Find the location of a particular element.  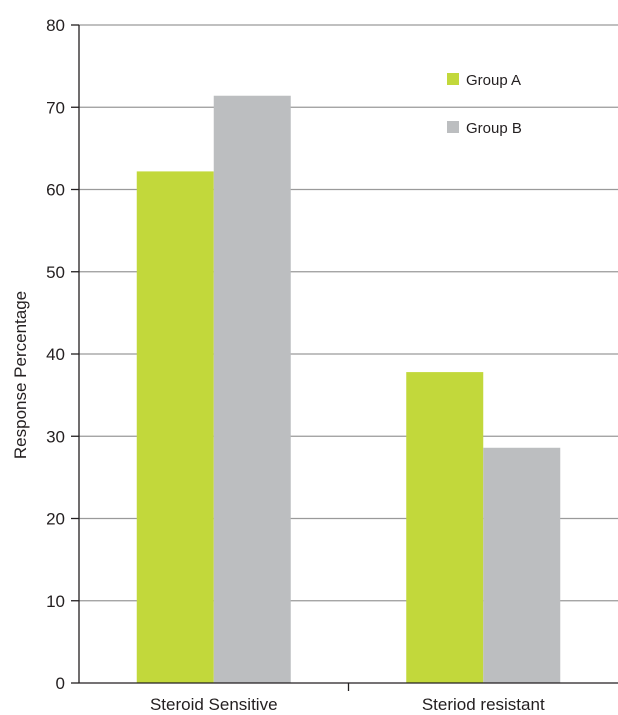

legend-label: Group A is located at coordinates (493, 80).